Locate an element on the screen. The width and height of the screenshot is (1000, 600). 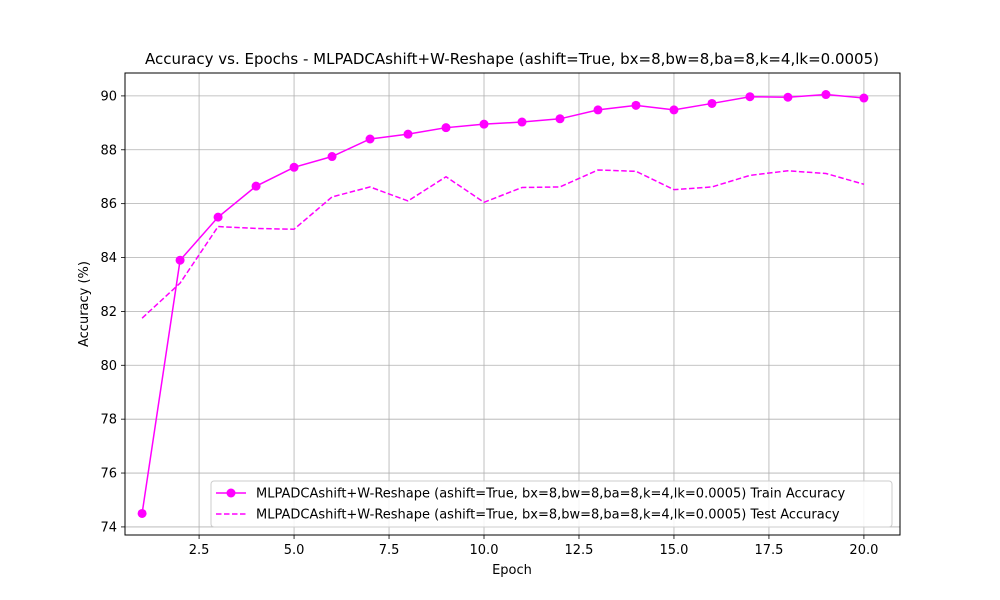
x-tick-label: 10.0 is located at coordinates (484, 550).